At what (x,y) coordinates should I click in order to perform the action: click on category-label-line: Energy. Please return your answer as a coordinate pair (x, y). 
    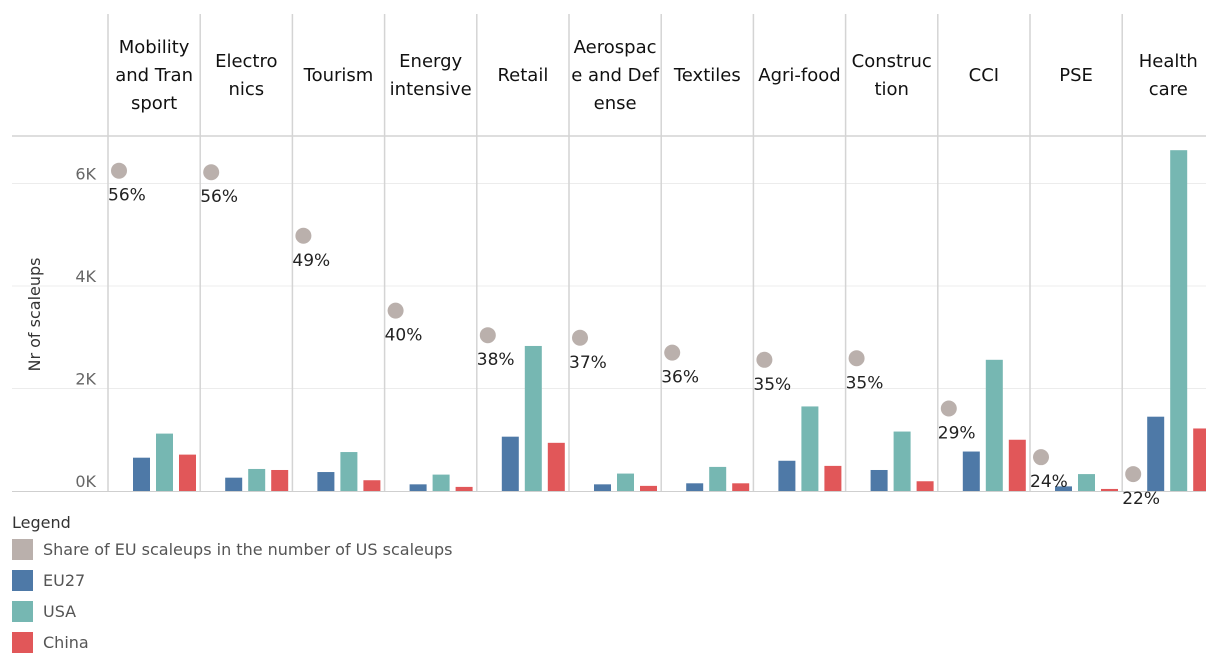
    Looking at the image, I should click on (430, 61).